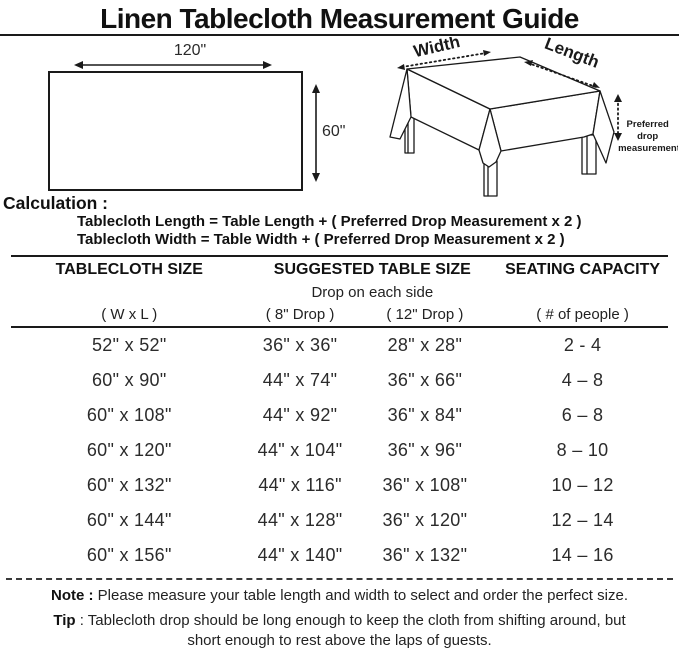  Describe the element at coordinates (72, 595) in the screenshot. I see `note-label: Note :` at that location.